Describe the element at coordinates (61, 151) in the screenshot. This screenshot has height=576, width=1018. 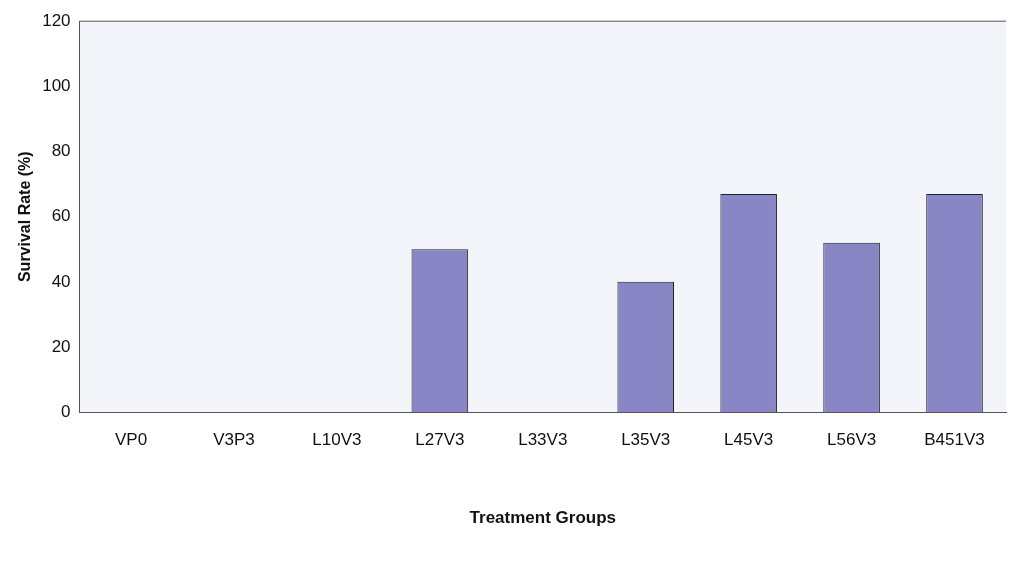
I see `y-tick-label: 80` at that location.